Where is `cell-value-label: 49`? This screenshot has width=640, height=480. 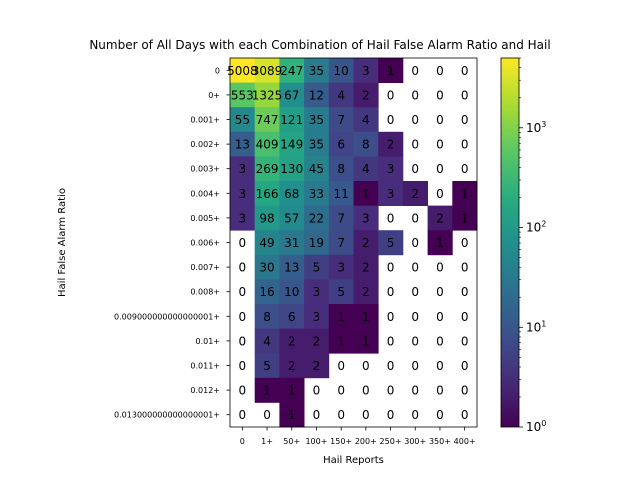 cell-value-label: 49 is located at coordinates (266, 243).